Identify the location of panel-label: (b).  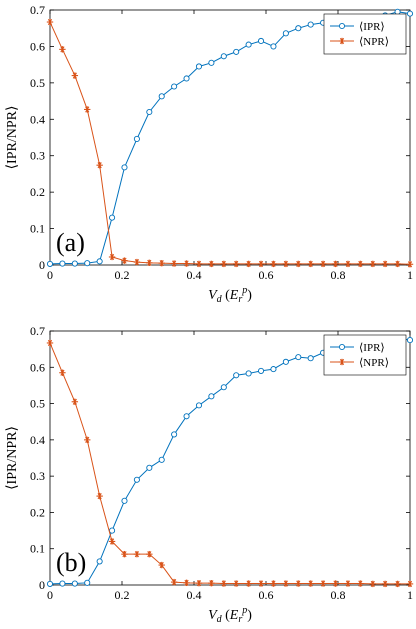
(71, 562).